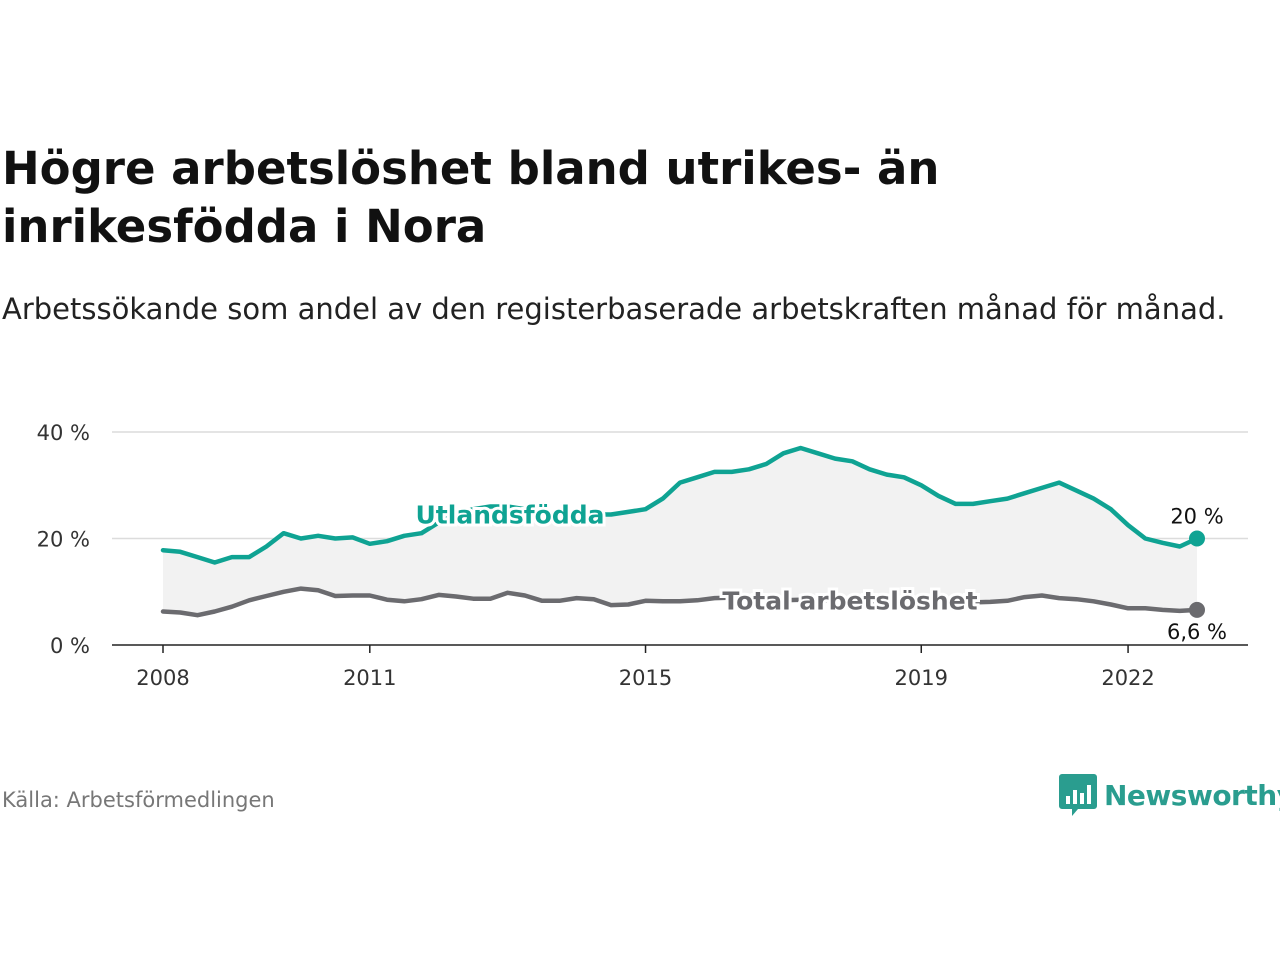  I want to click on end-point-utlandsfodda, so click(1197, 538).